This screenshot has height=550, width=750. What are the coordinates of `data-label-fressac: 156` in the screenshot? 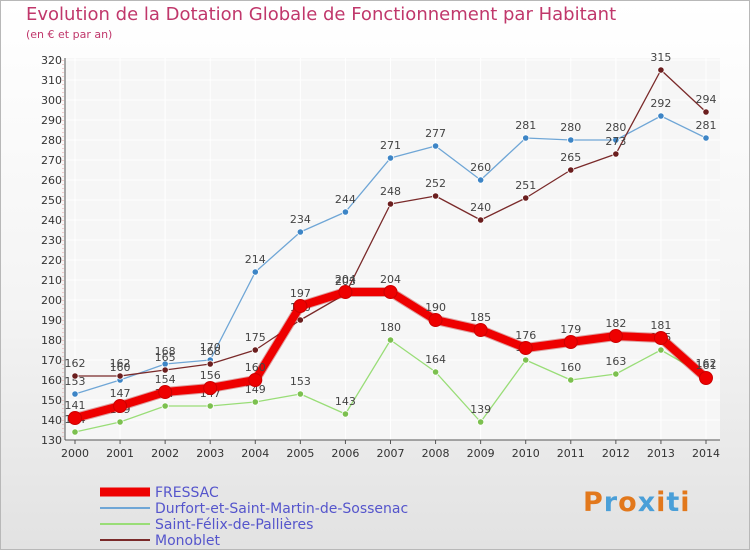 It's located at (210, 375).